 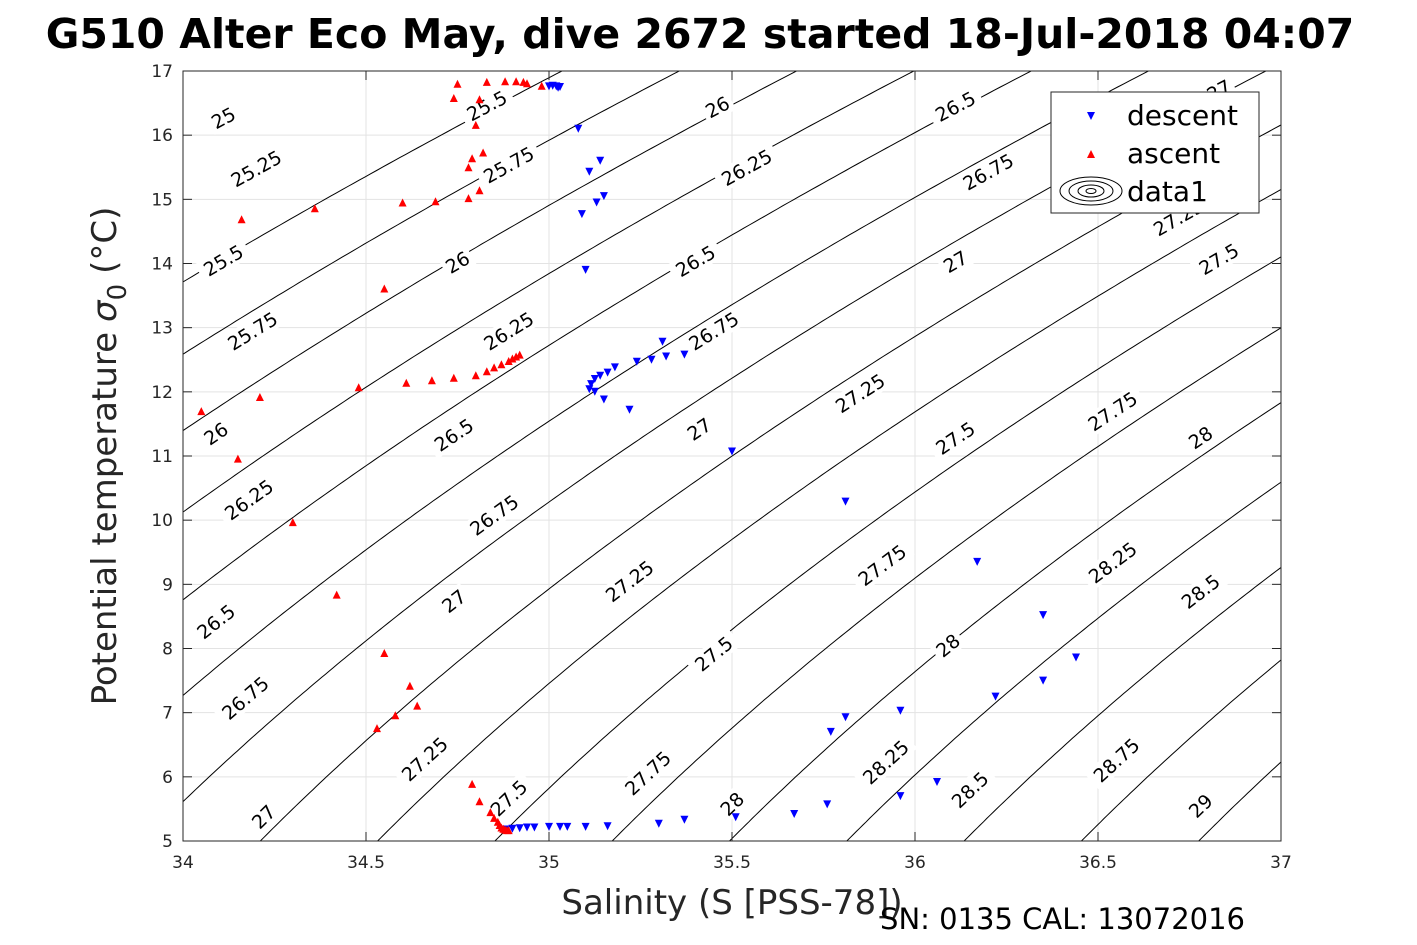 What do you see at coordinates (162, 265) in the screenshot?
I see `y-tick-label: 14` at bounding box center [162, 265].